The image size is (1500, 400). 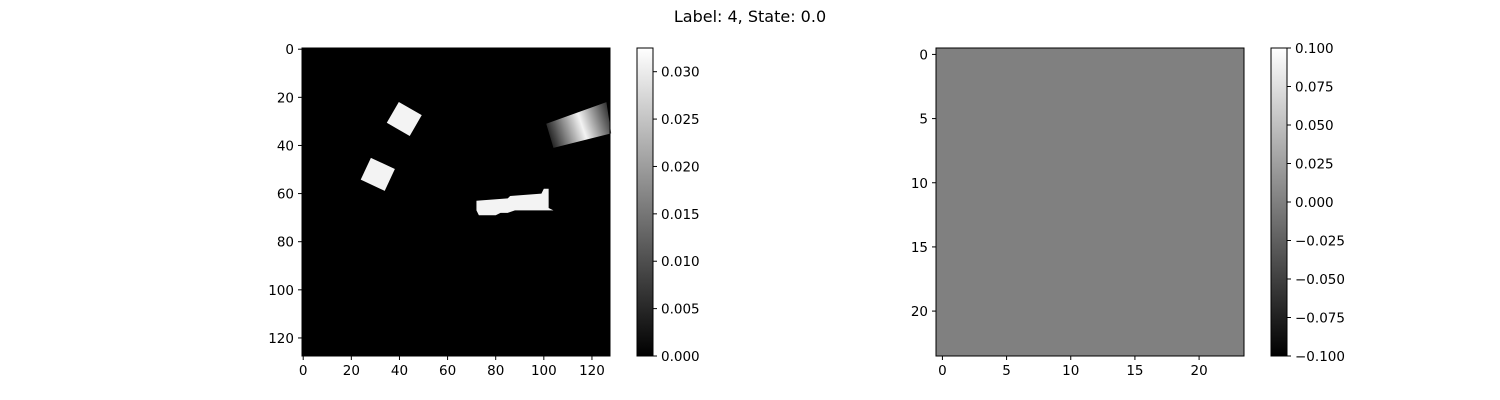 I want to click on colorbar-tick-label: 0.030, so click(x=680, y=73).